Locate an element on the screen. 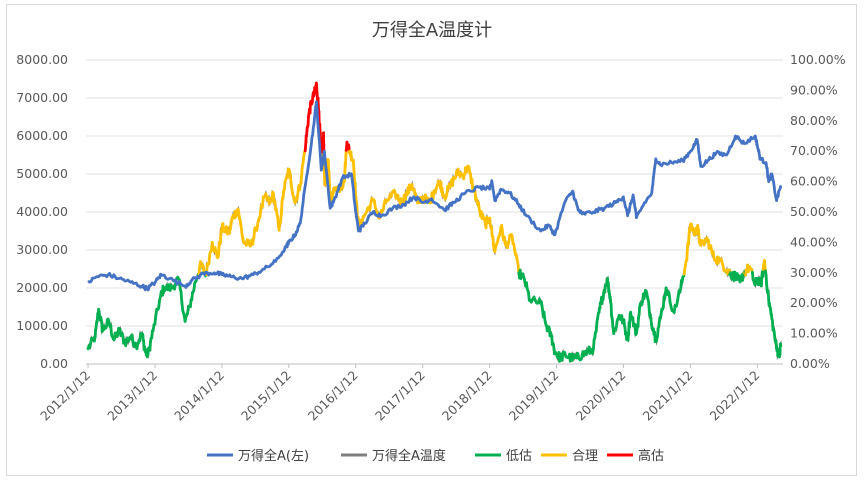 Image resolution: width=865 pixels, height=482 pixels. legend-label: 高估 is located at coordinates (651, 456).